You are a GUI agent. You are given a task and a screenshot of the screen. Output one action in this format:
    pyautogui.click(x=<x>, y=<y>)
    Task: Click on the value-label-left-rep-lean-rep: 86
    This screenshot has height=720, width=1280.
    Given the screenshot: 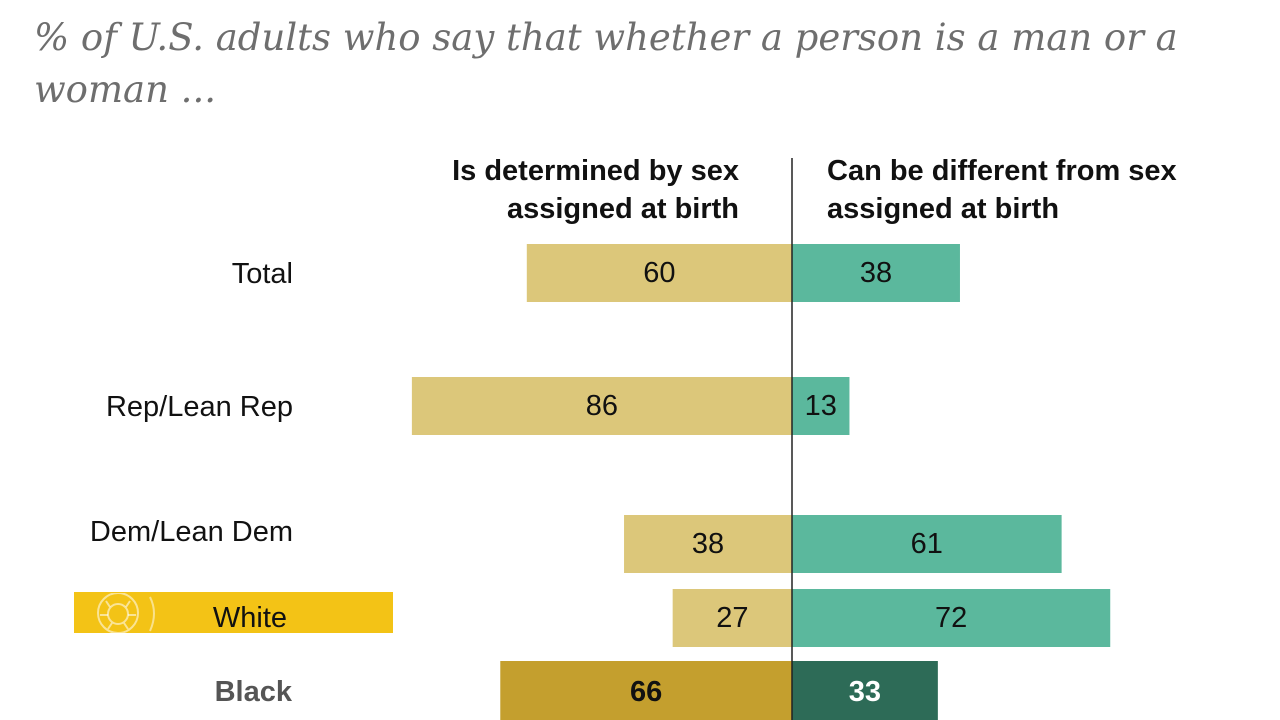 What is the action you would take?
    pyautogui.click(x=602, y=406)
    